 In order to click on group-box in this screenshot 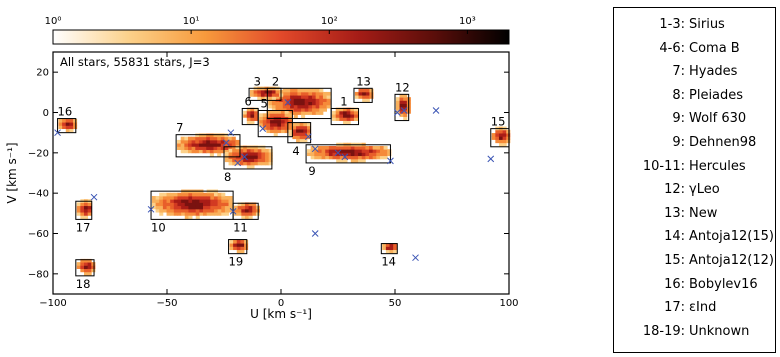, I will do `click(402, 107)`.